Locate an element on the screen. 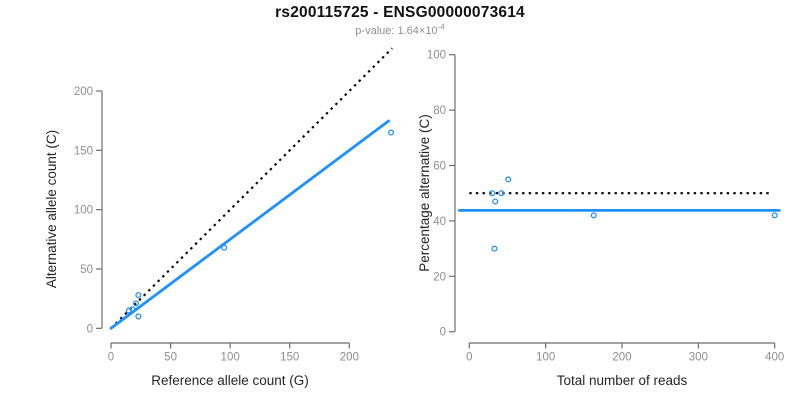  y-tick-label: 20 is located at coordinates (439, 277).